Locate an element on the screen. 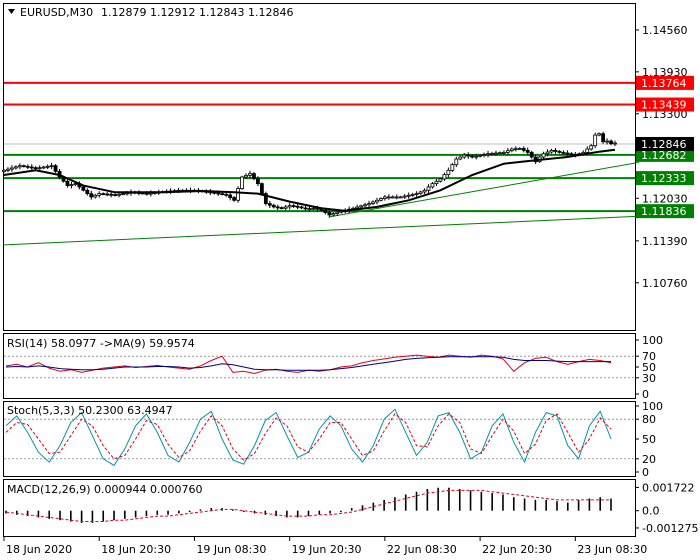 This screenshot has width=700, height=560. support-level-label: 1.12333 is located at coordinates (664, 178).